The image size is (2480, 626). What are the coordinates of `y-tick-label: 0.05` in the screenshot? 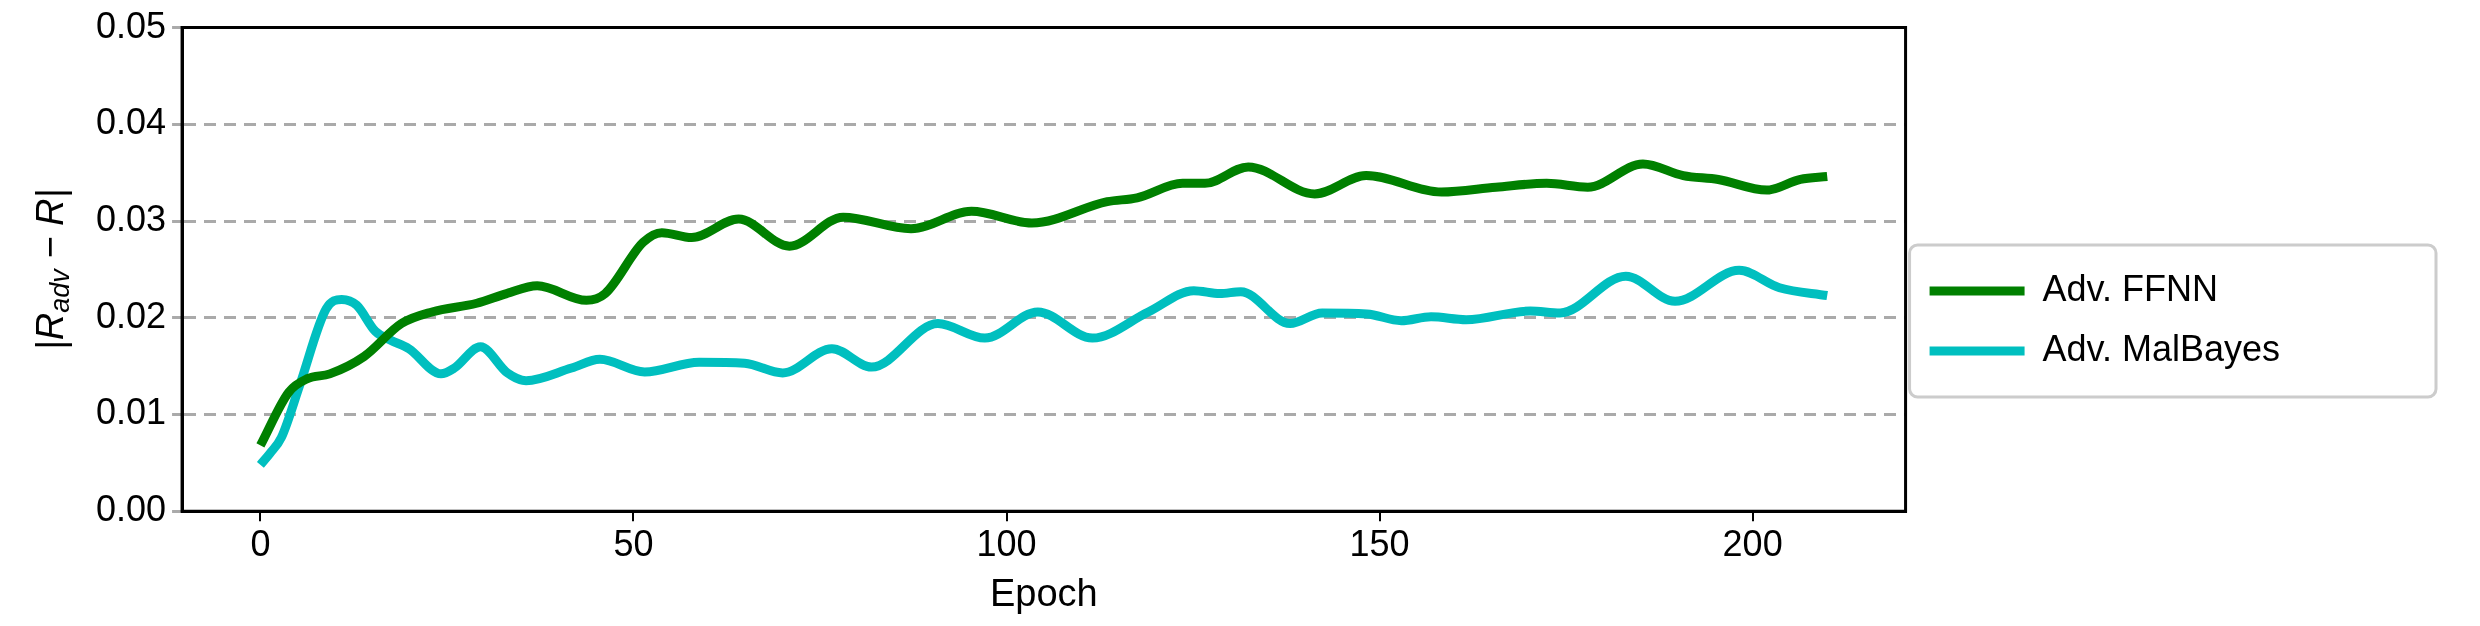 It's located at (131, 25).